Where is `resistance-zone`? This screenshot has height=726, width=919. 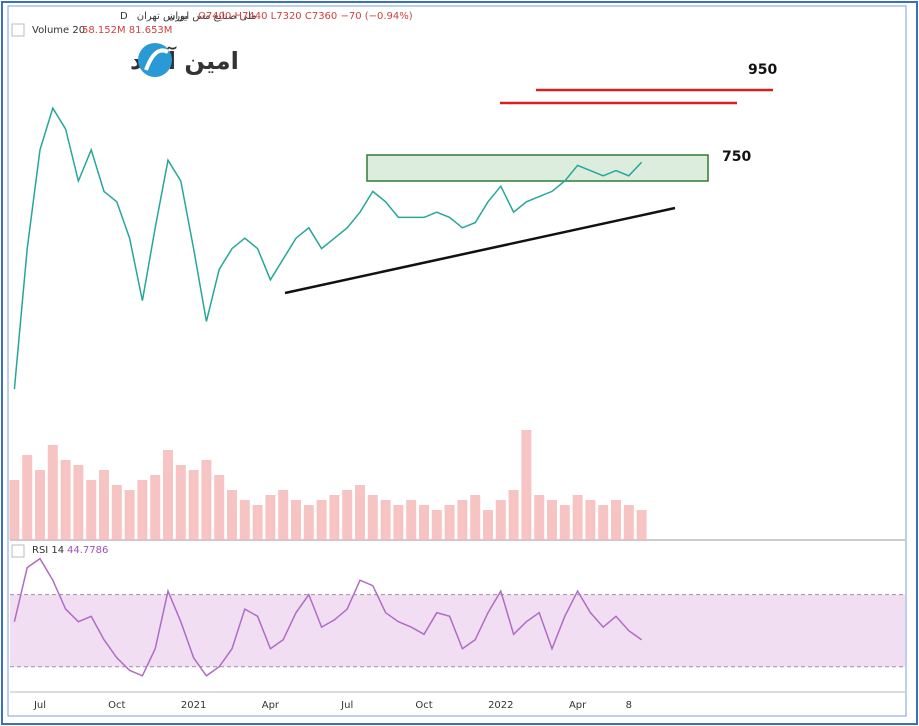 resistance-zone is located at coordinates (537, 168).